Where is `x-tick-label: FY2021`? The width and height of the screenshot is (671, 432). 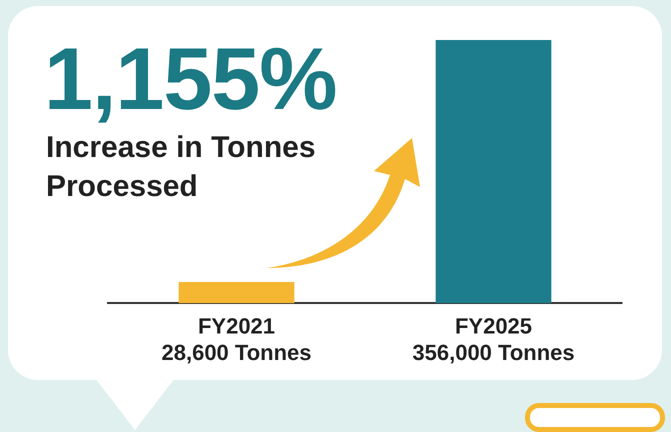 x-tick-label: FY2021 is located at coordinates (237, 325).